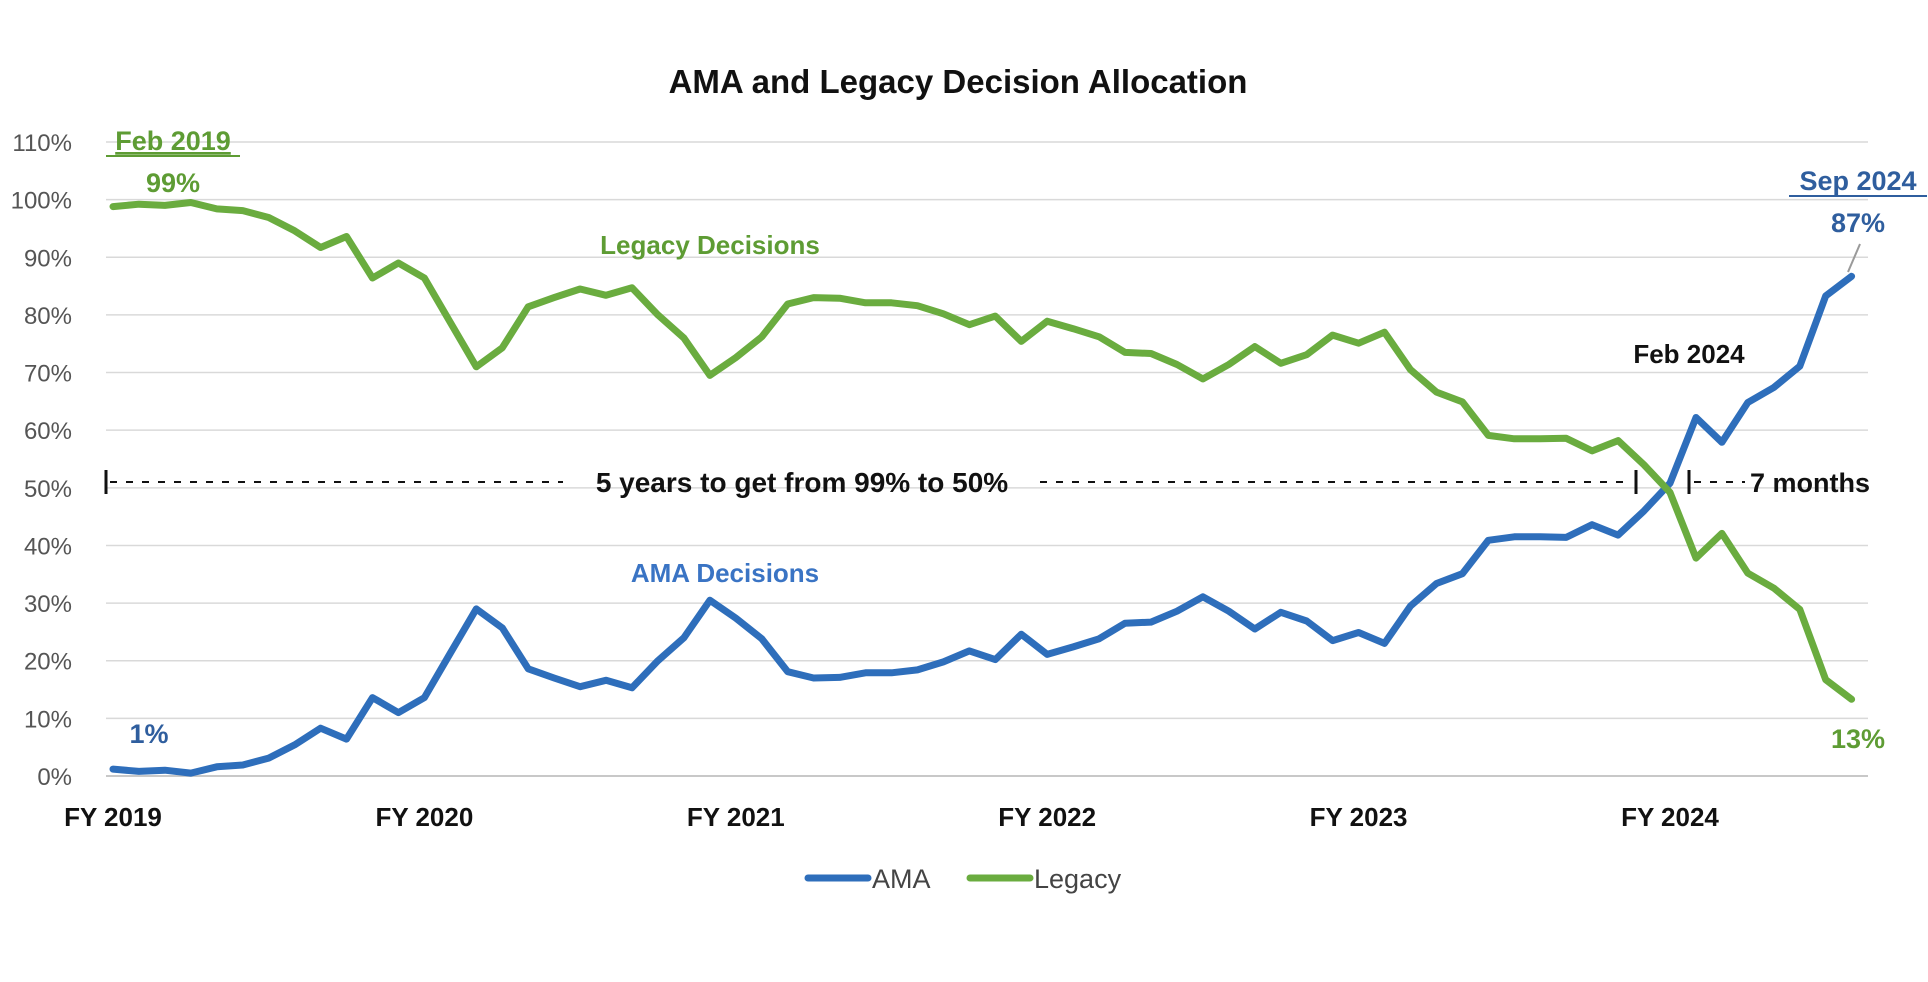 This screenshot has width=1928, height=982. What do you see at coordinates (48, 662) in the screenshot?
I see `y-tick-label: 20%` at bounding box center [48, 662].